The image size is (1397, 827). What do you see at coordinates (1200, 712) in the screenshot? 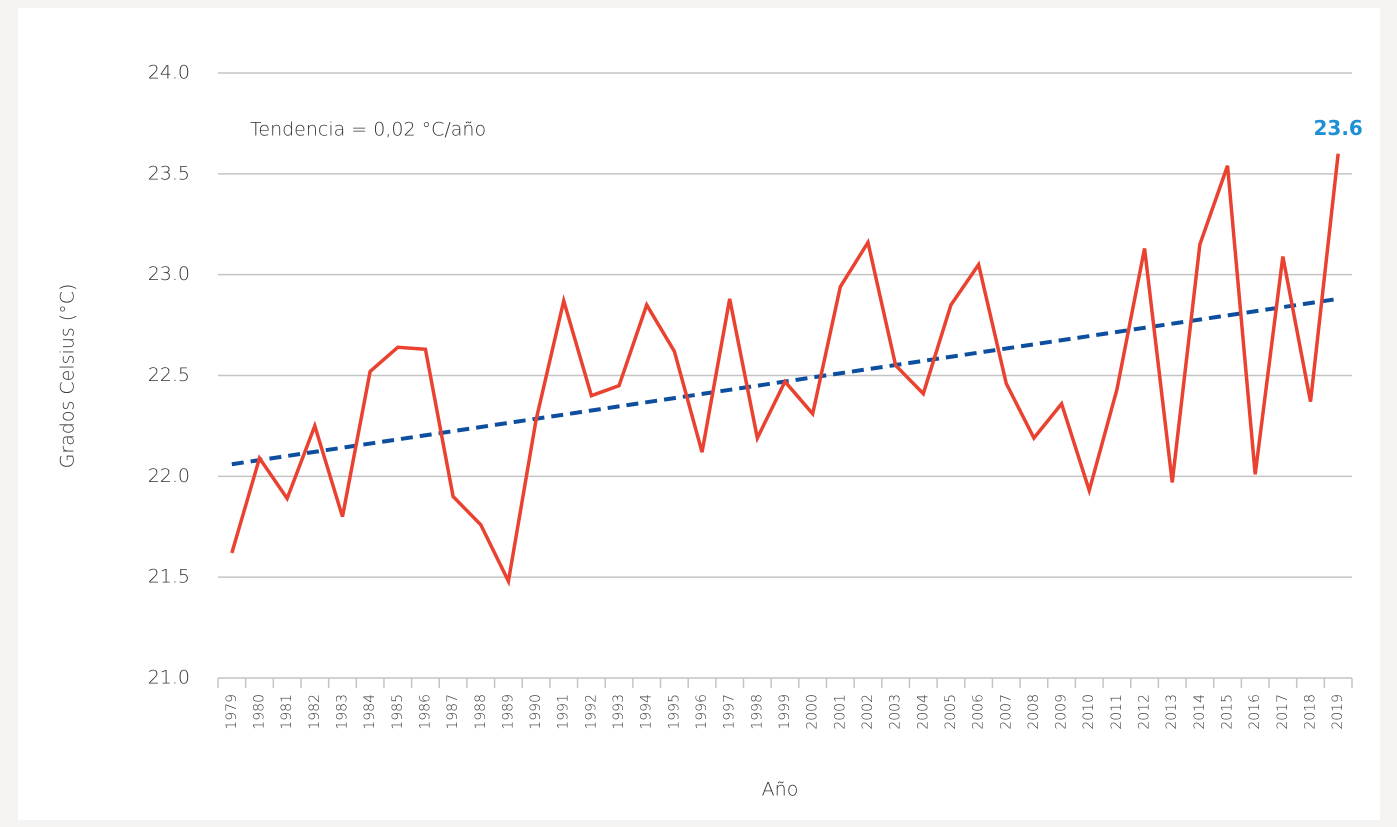
I see `x-tick-label: 2014` at bounding box center [1200, 712].